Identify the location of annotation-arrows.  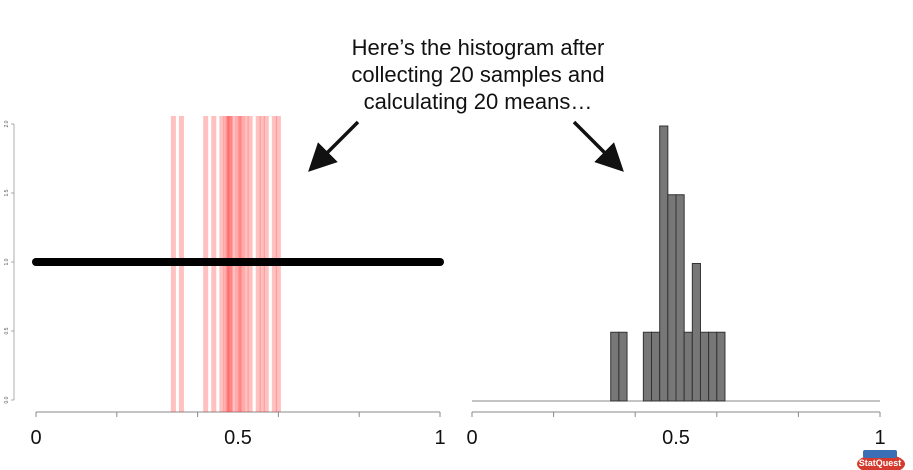
(466, 146).